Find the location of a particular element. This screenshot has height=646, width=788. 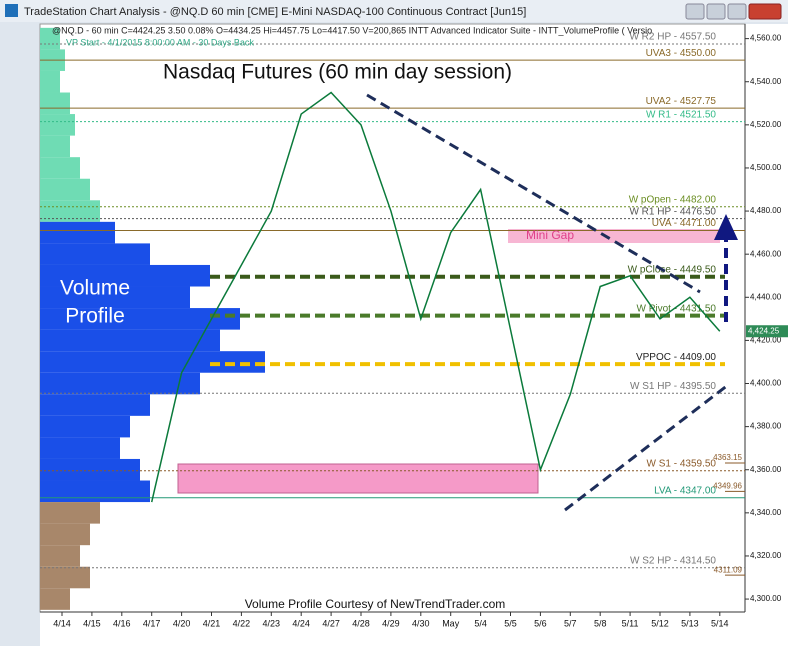

y-tick-label: 4,400.00 is located at coordinates (766, 383).